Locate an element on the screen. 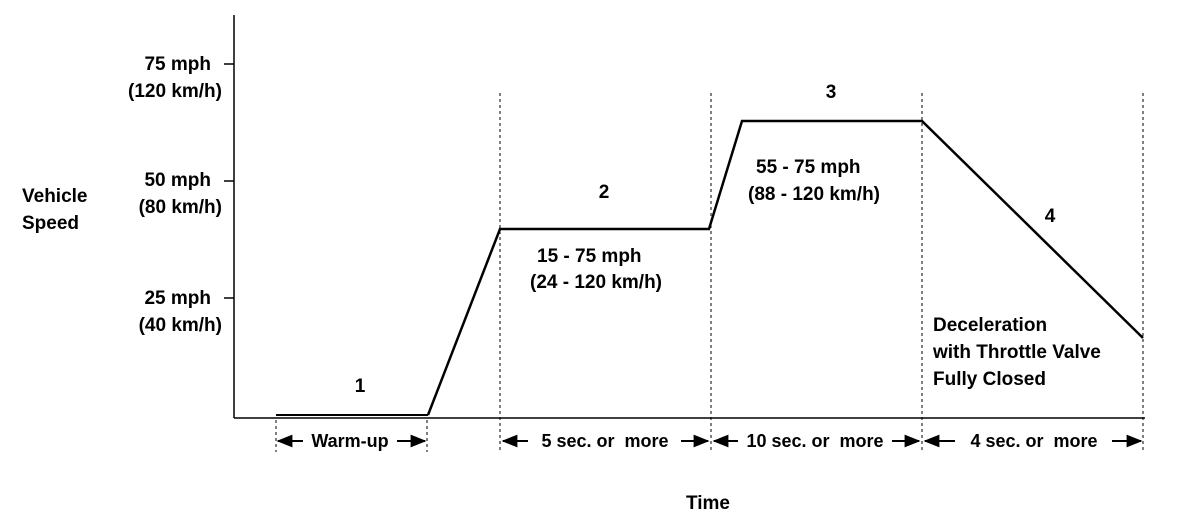 The height and width of the screenshot is (532, 1184). tick-label-50-mph: 50 mph is located at coordinates (177, 180).